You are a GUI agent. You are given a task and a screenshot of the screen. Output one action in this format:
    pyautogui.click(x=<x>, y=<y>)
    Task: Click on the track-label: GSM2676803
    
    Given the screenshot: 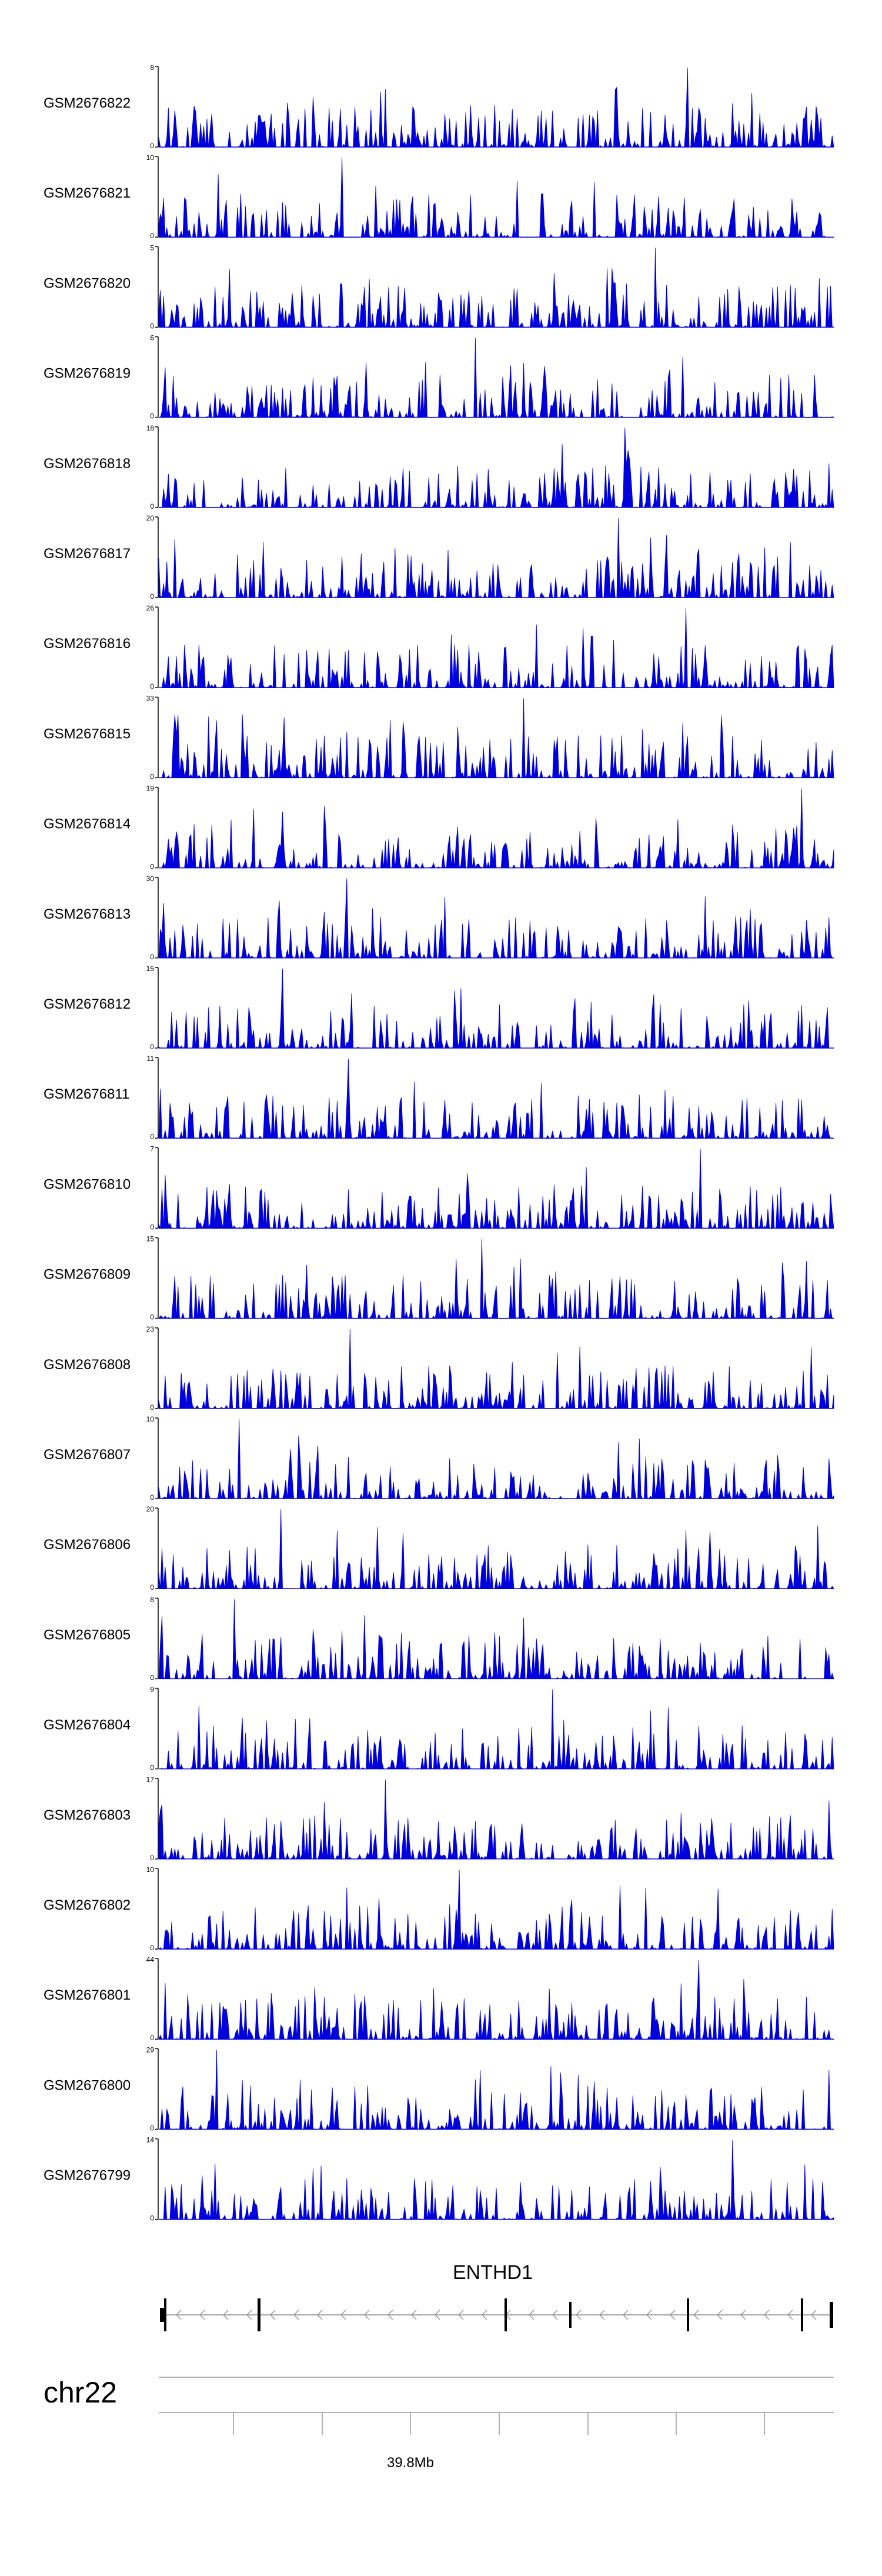 What is the action you would take?
    pyautogui.click(x=87, y=1815)
    